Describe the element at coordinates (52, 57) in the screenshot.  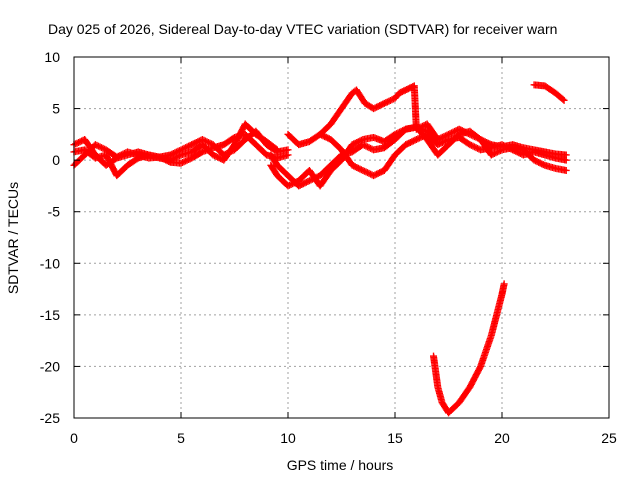
I see `y-tick-label: 10` at that location.